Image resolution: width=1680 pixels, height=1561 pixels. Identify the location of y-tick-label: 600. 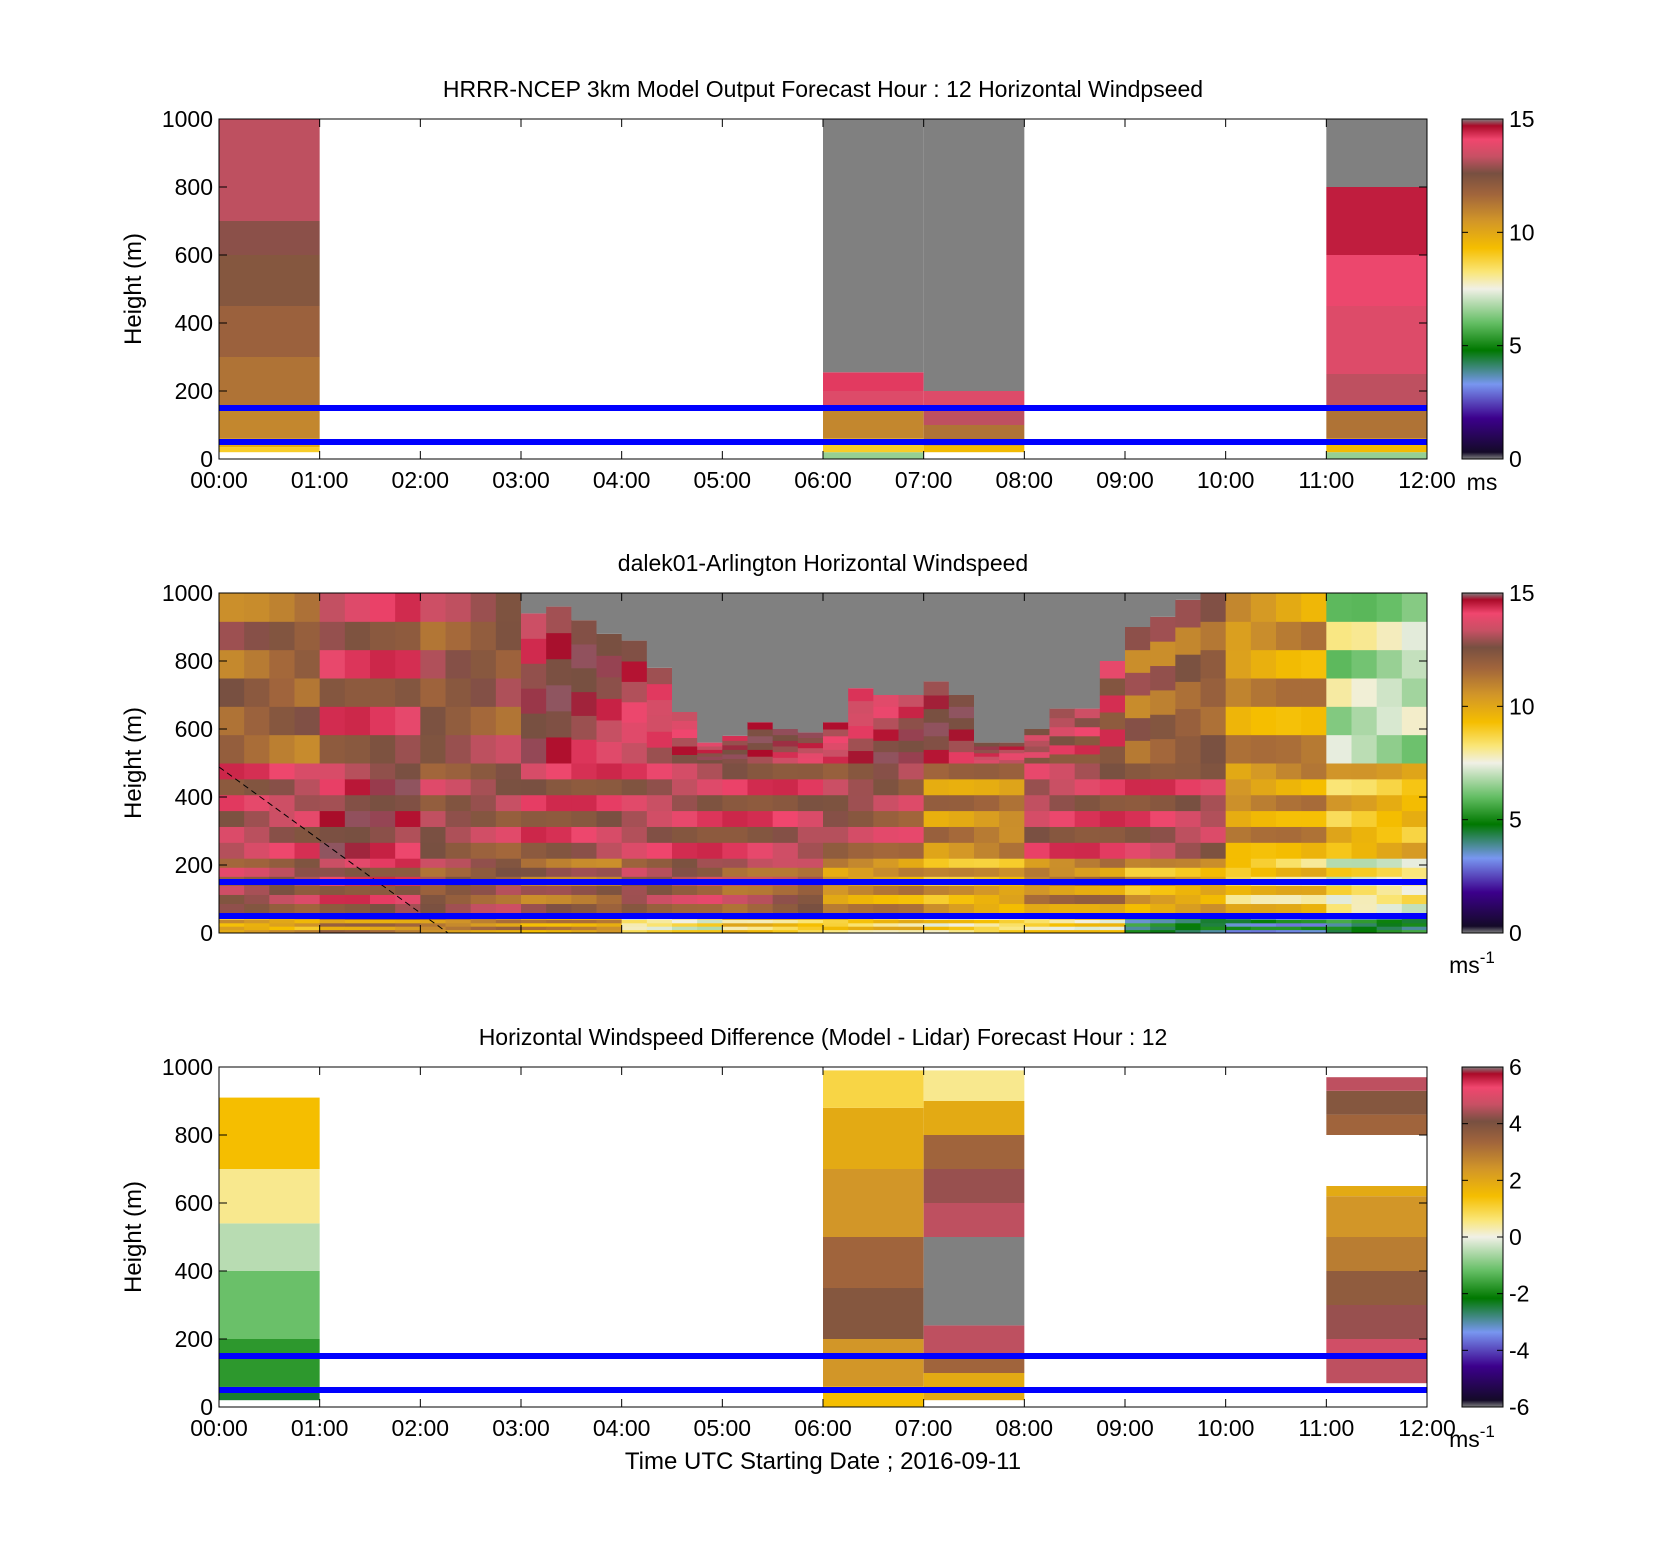
(194, 1203).